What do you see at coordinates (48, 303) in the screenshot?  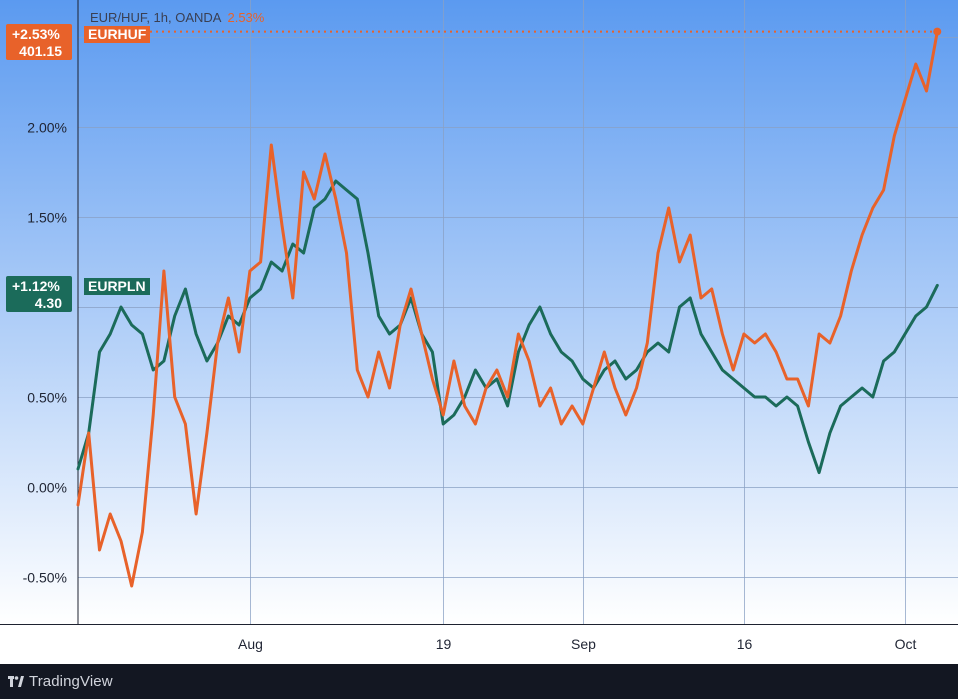 I see `eurpln-price: 4.30` at bounding box center [48, 303].